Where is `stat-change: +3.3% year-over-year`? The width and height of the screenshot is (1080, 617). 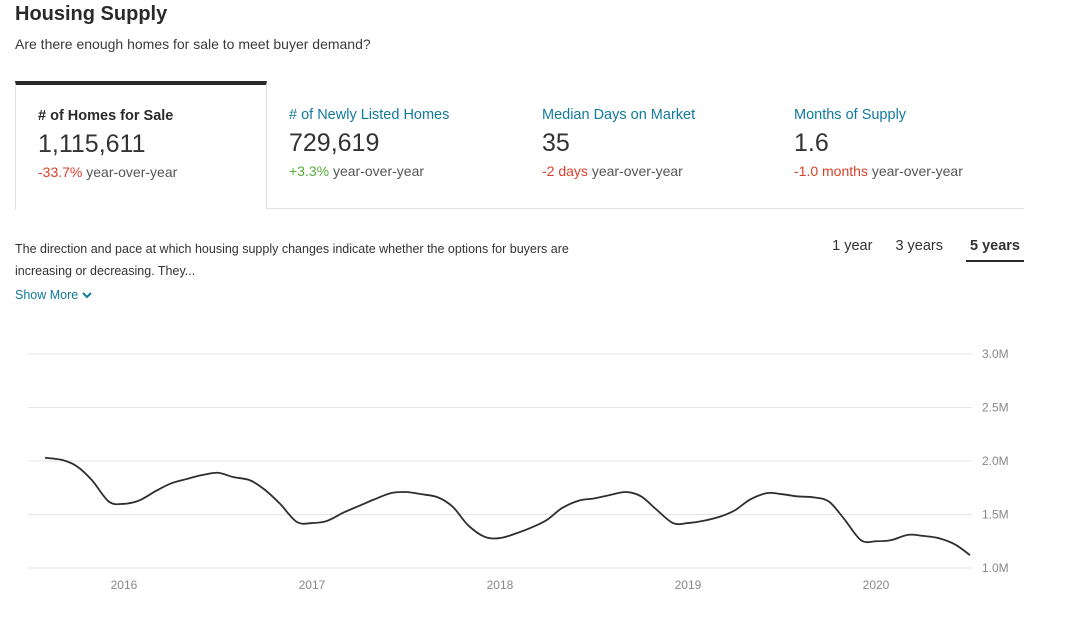 stat-change: +3.3% year-over-year is located at coordinates (404, 171).